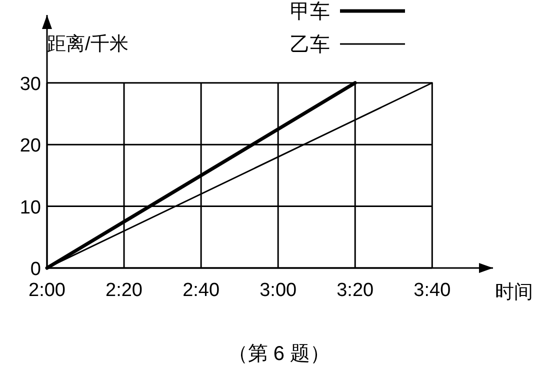 This screenshot has height=390, width=558. Describe the element at coordinates (30, 84) in the screenshot. I see `y-tick-label: 30` at that location.